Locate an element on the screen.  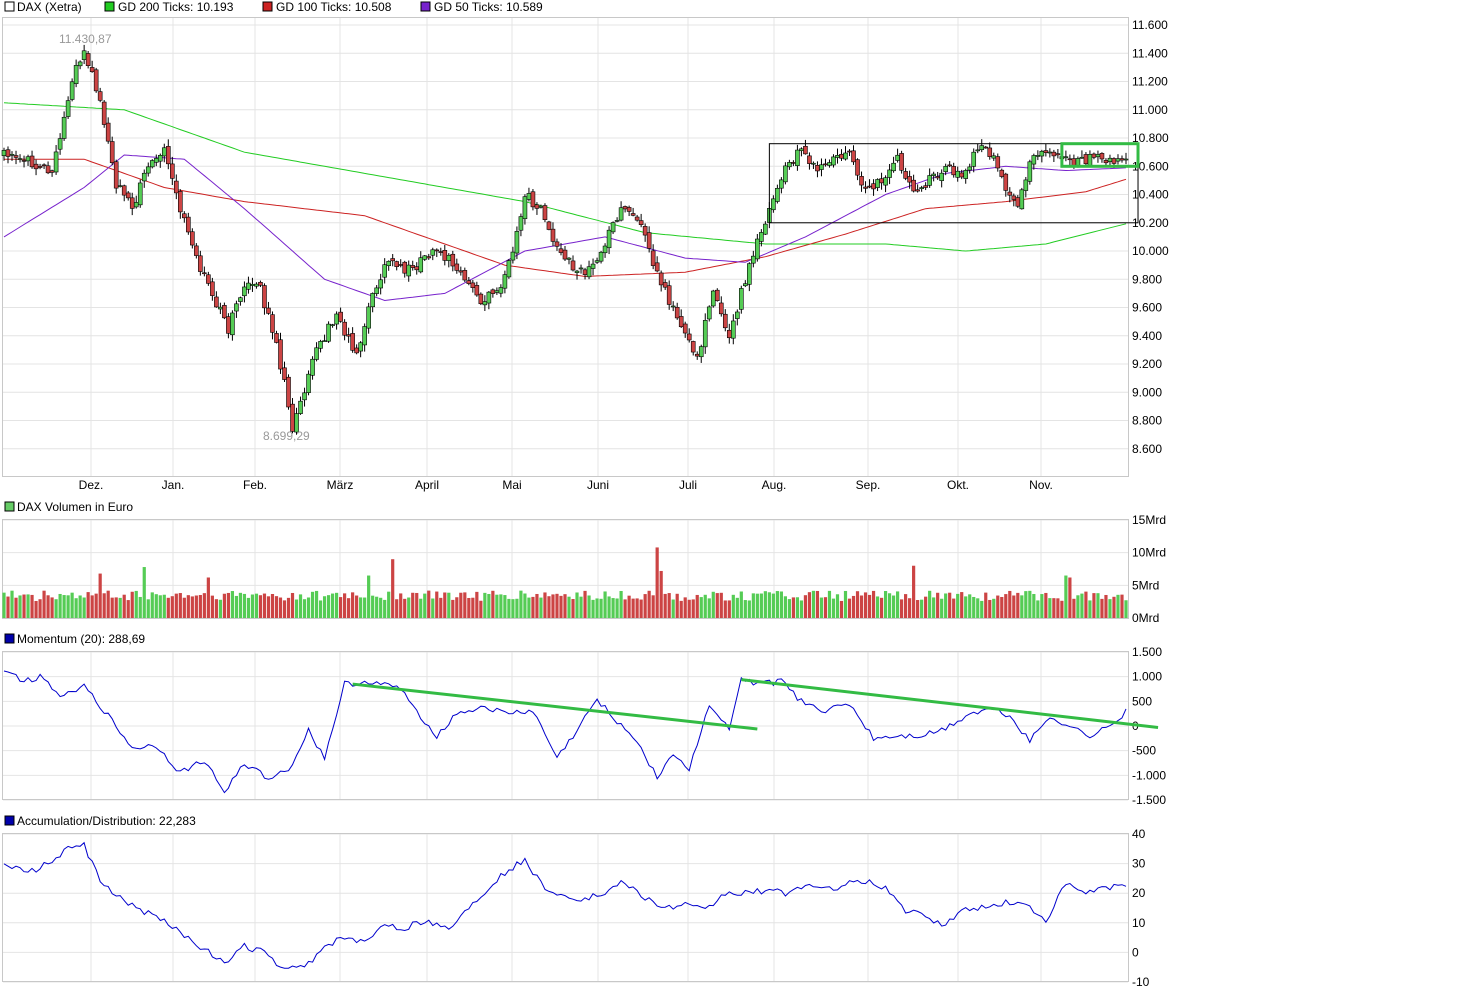
flag-box is located at coordinates (1100, 155).